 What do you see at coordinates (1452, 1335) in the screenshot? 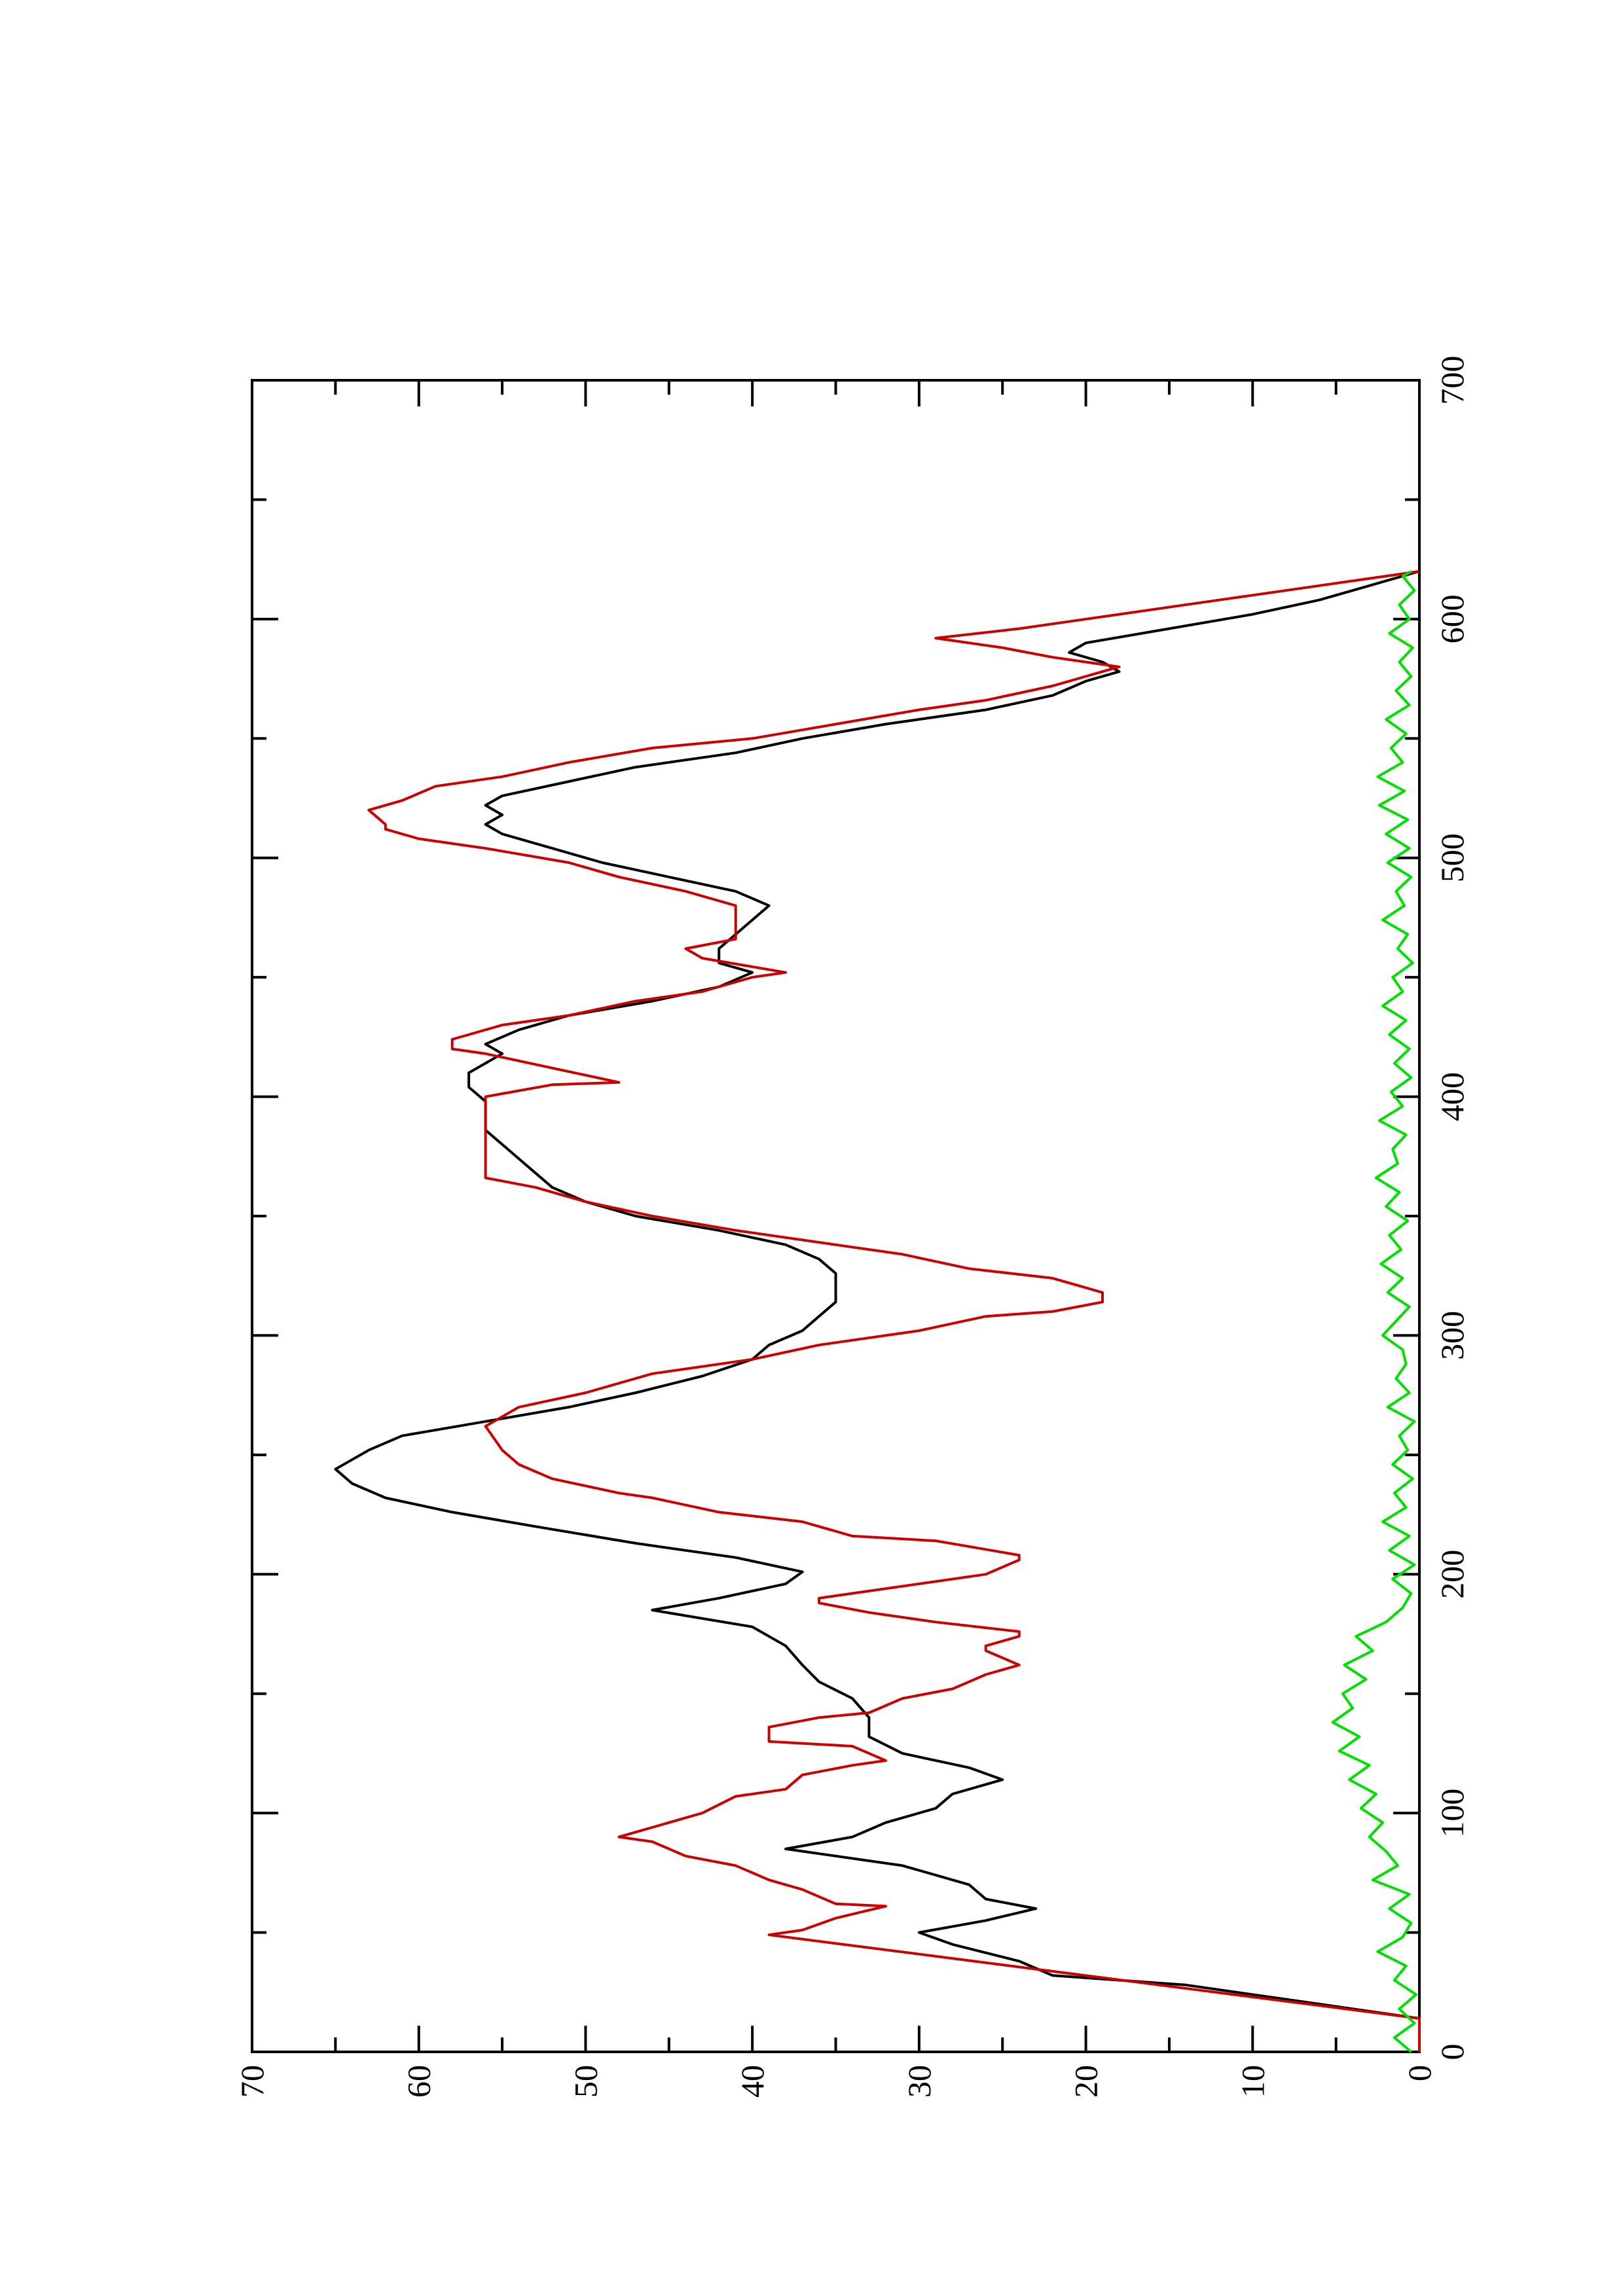
I see `x-tick-label: 300` at bounding box center [1452, 1335].